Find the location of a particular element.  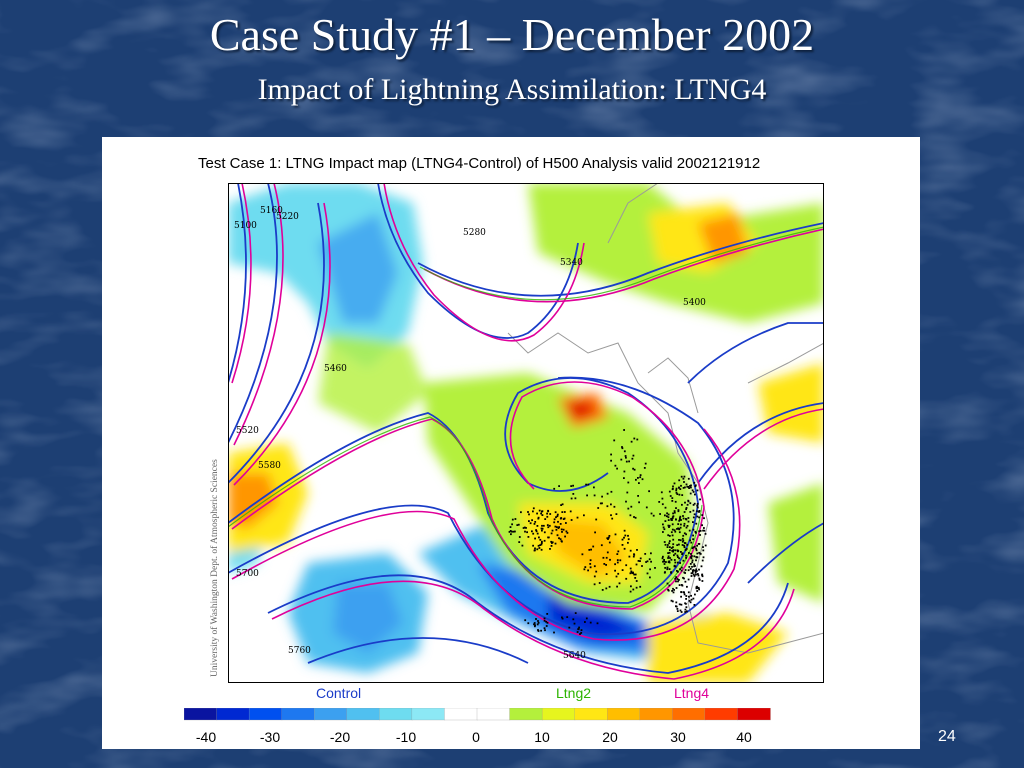

contour-label: 5760 is located at coordinates (299, 651).